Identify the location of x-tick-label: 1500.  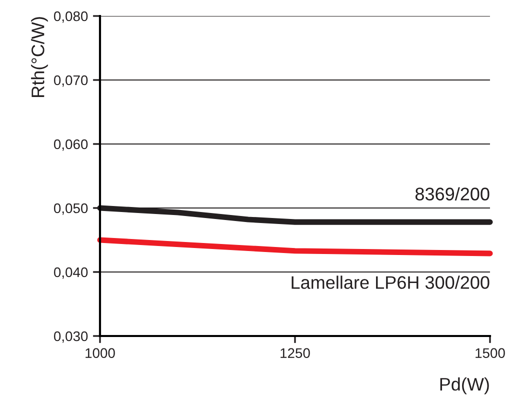
(490, 353).